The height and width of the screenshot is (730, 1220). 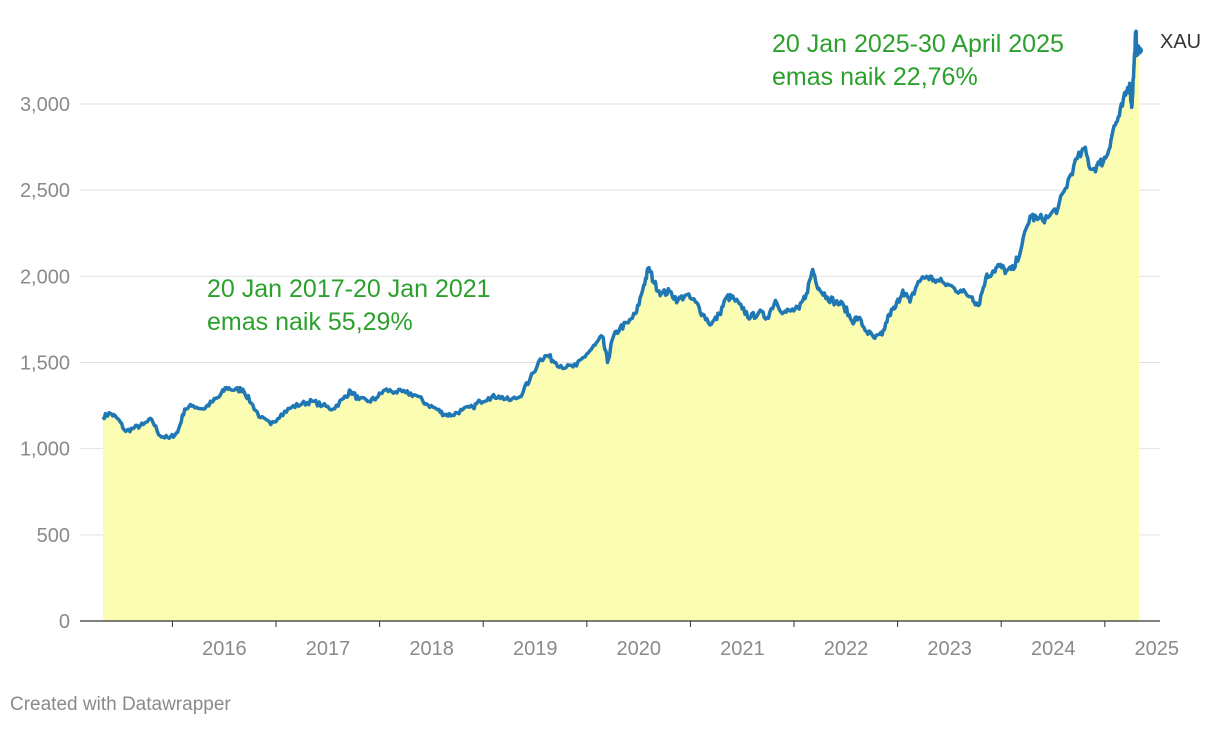 What do you see at coordinates (918, 44) in the screenshot?
I see `annotation-2025-line1: 20 Jan 2025-30 April 2025` at bounding box center [918, 44].